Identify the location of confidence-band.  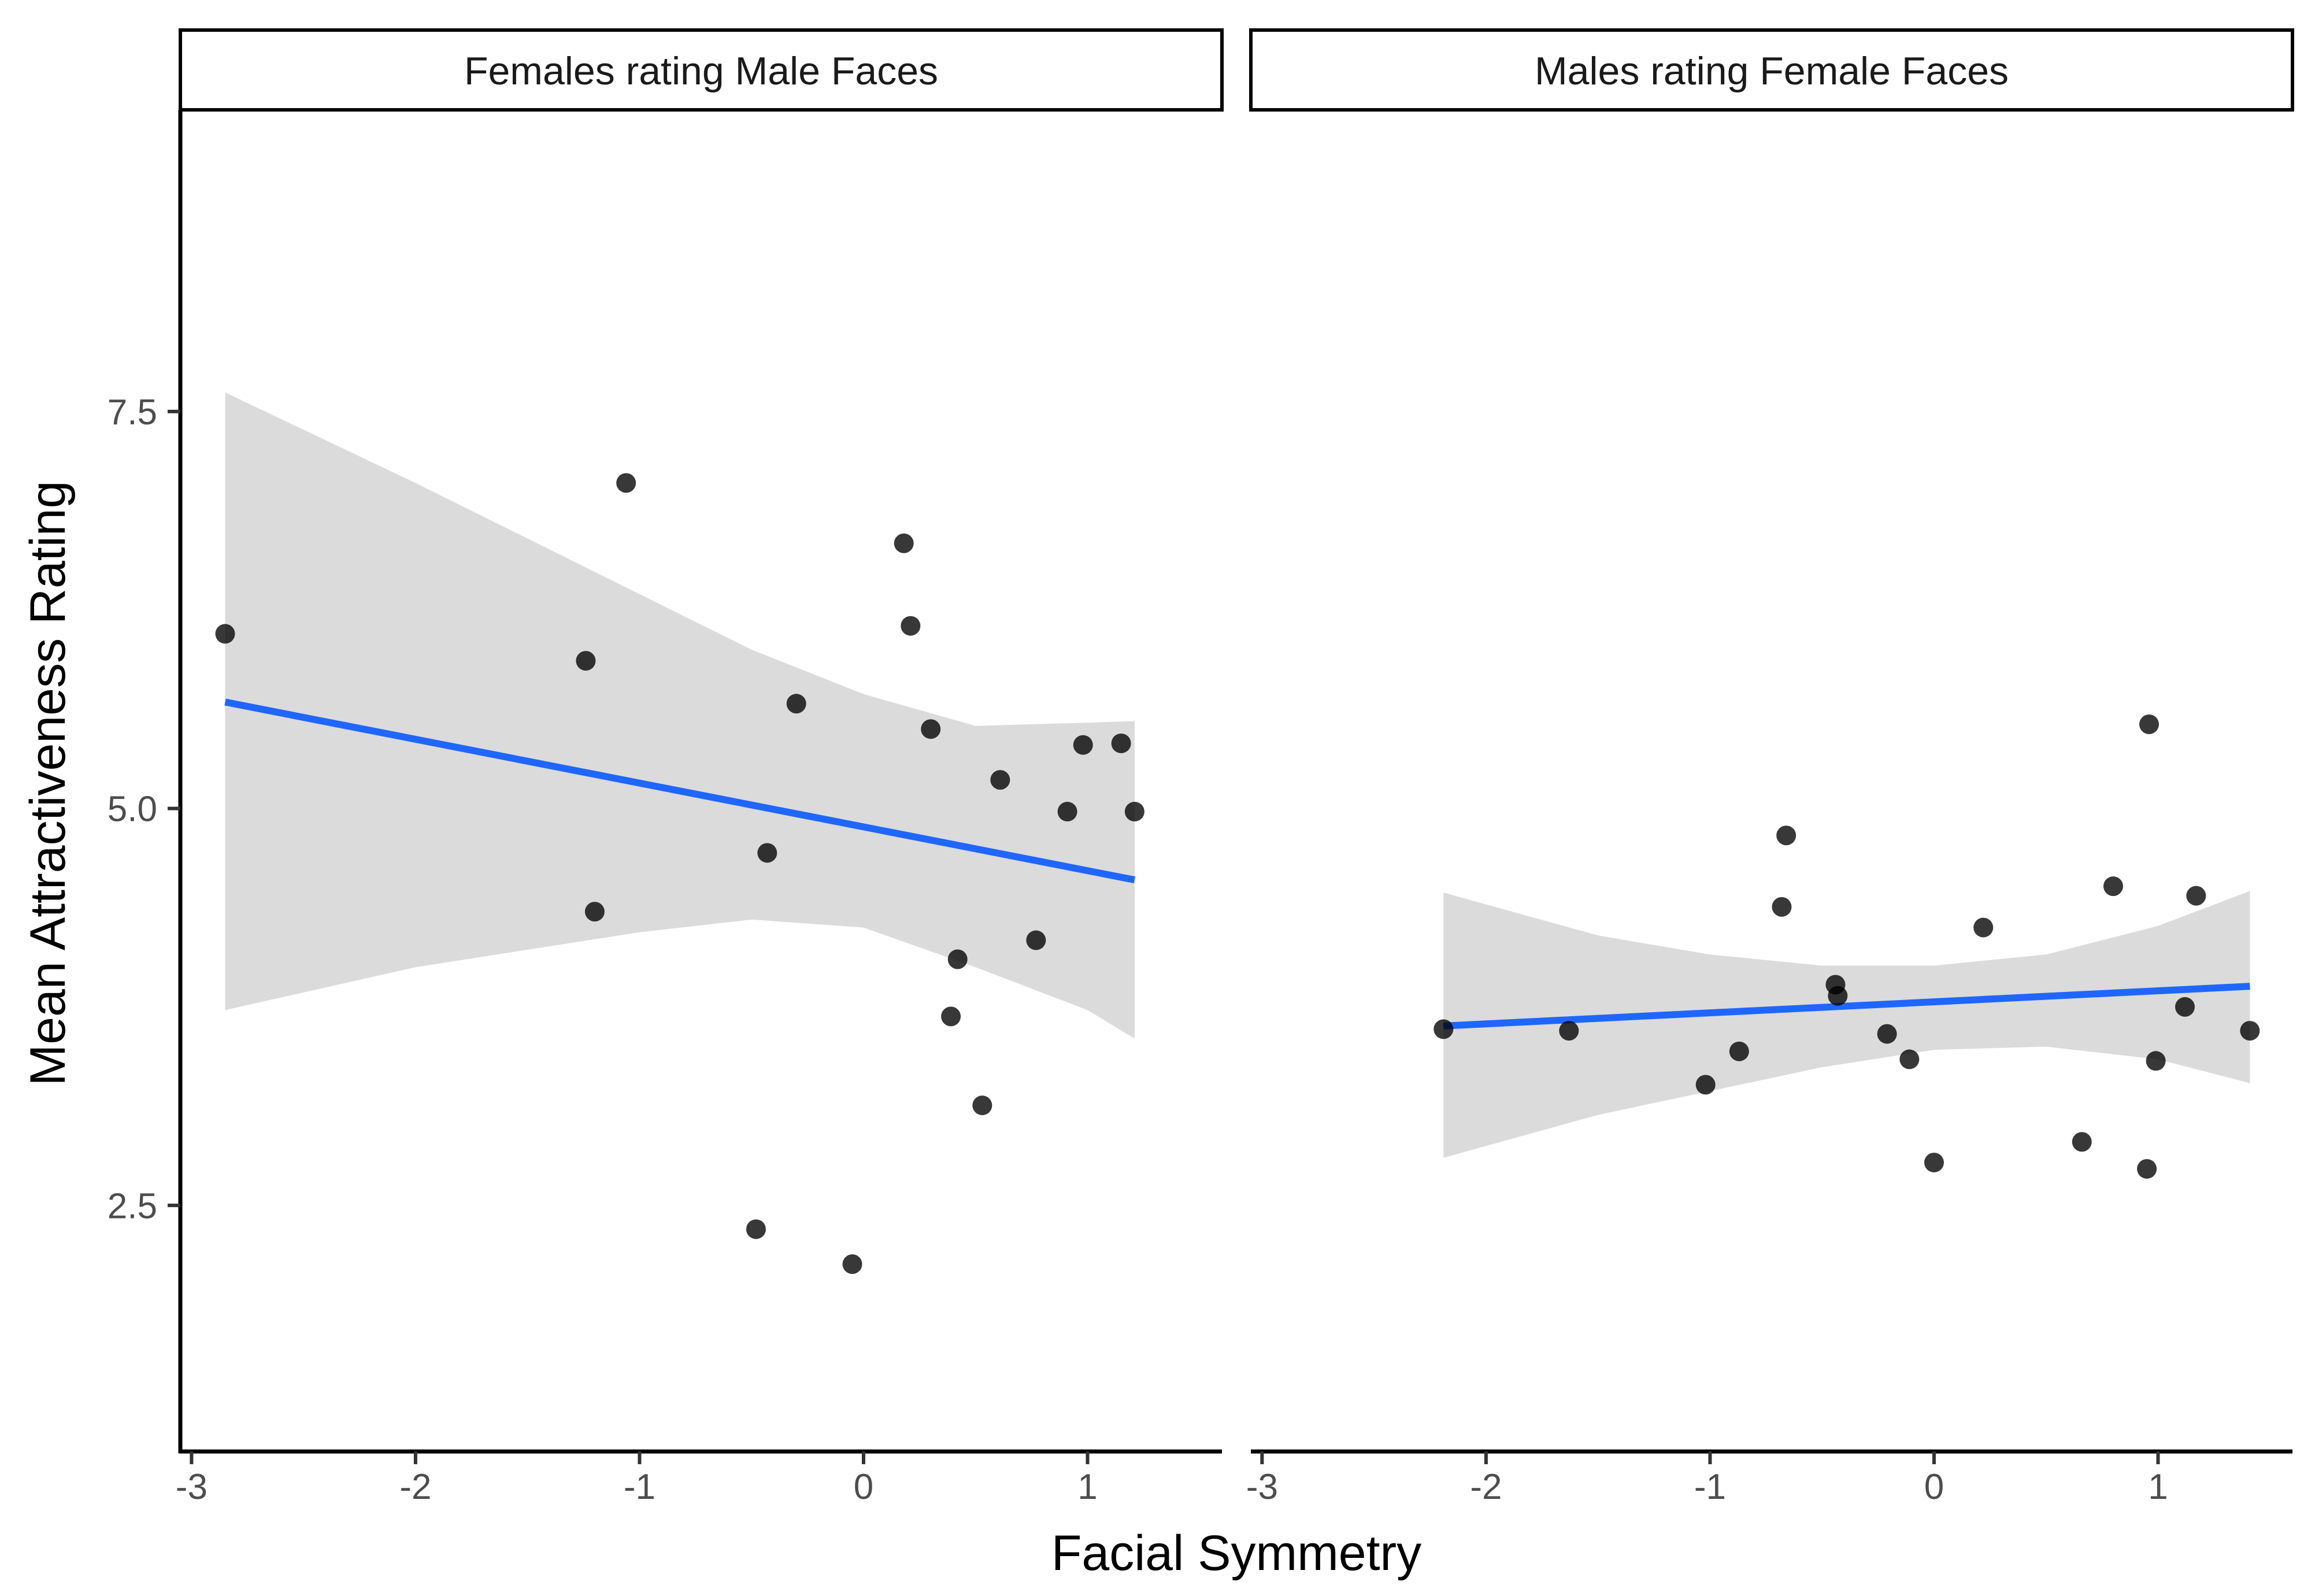
(1846, 1024).